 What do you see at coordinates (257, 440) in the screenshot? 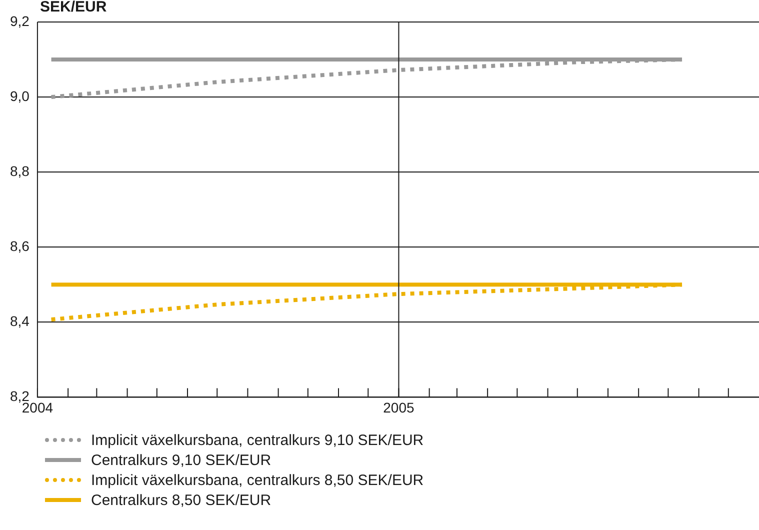
I see `legend-label: Implicit växelkursbana, centralkurs 9,10 SEK/EUR` at bounding box center [257, 440].